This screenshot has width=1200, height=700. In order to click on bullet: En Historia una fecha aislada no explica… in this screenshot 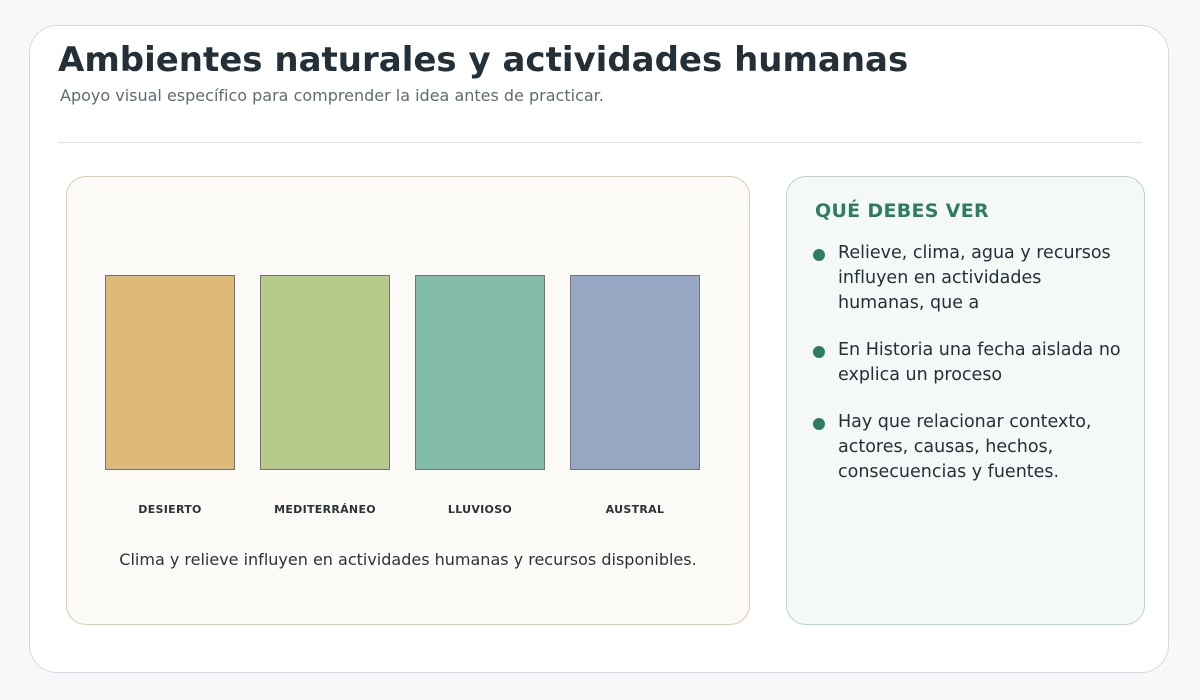, I will do `click(979, 362)`.